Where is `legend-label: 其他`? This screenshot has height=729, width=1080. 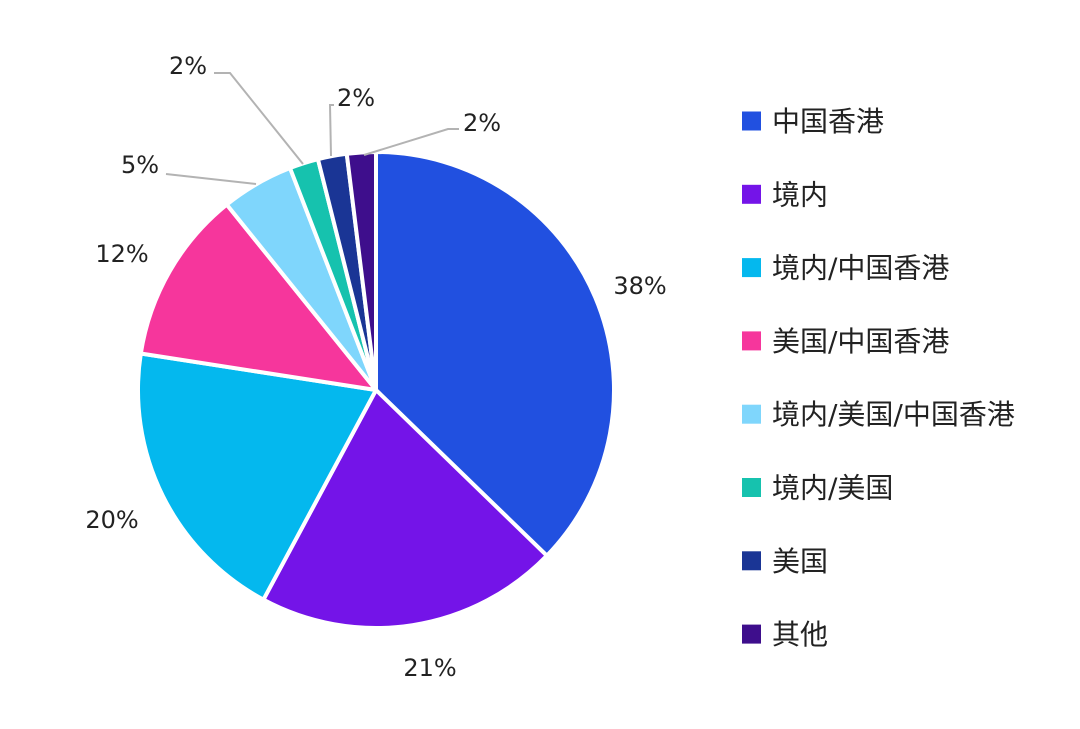 legend-label: 其他 is located at coordinates (800, 634).